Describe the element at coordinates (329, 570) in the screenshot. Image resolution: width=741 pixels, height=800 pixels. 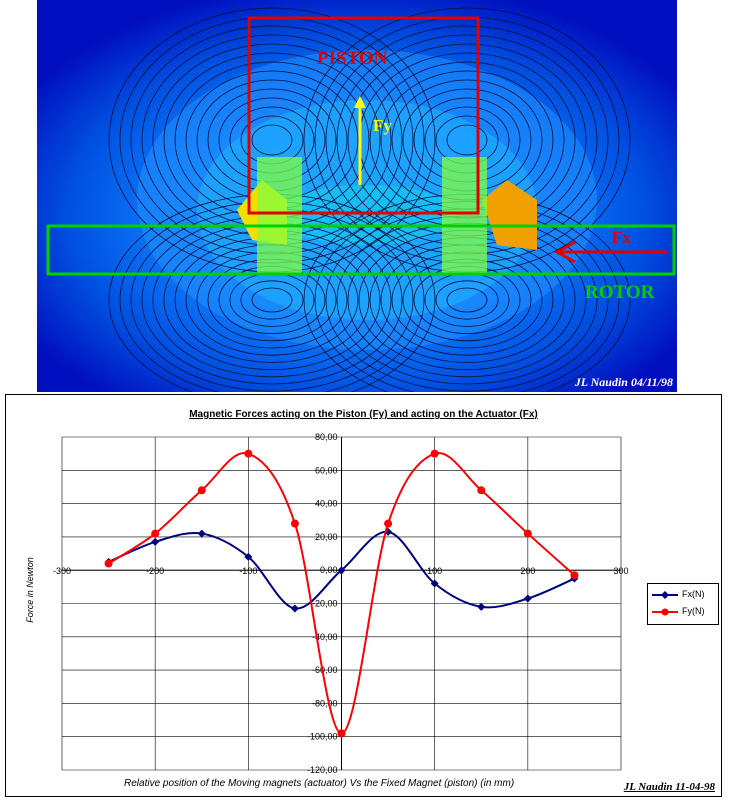
I see `y-tick-label: 0,00` at that location.